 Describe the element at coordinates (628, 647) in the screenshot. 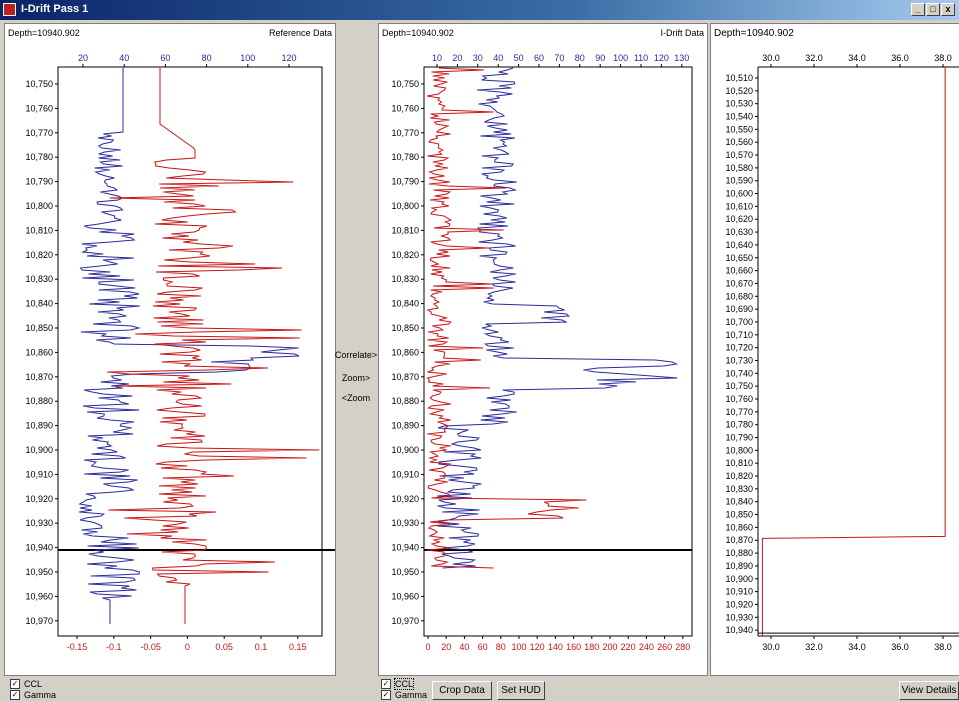

I see `bottom-tick-label: 220` at that location.